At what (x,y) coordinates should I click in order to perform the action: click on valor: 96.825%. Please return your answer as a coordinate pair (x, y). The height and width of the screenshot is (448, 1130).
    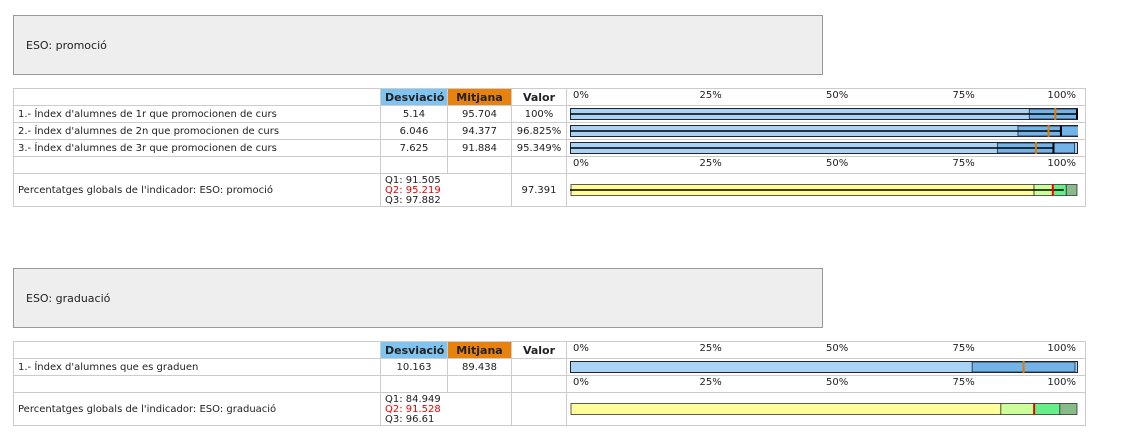
    Looking at the image, I should click on (539, 131).